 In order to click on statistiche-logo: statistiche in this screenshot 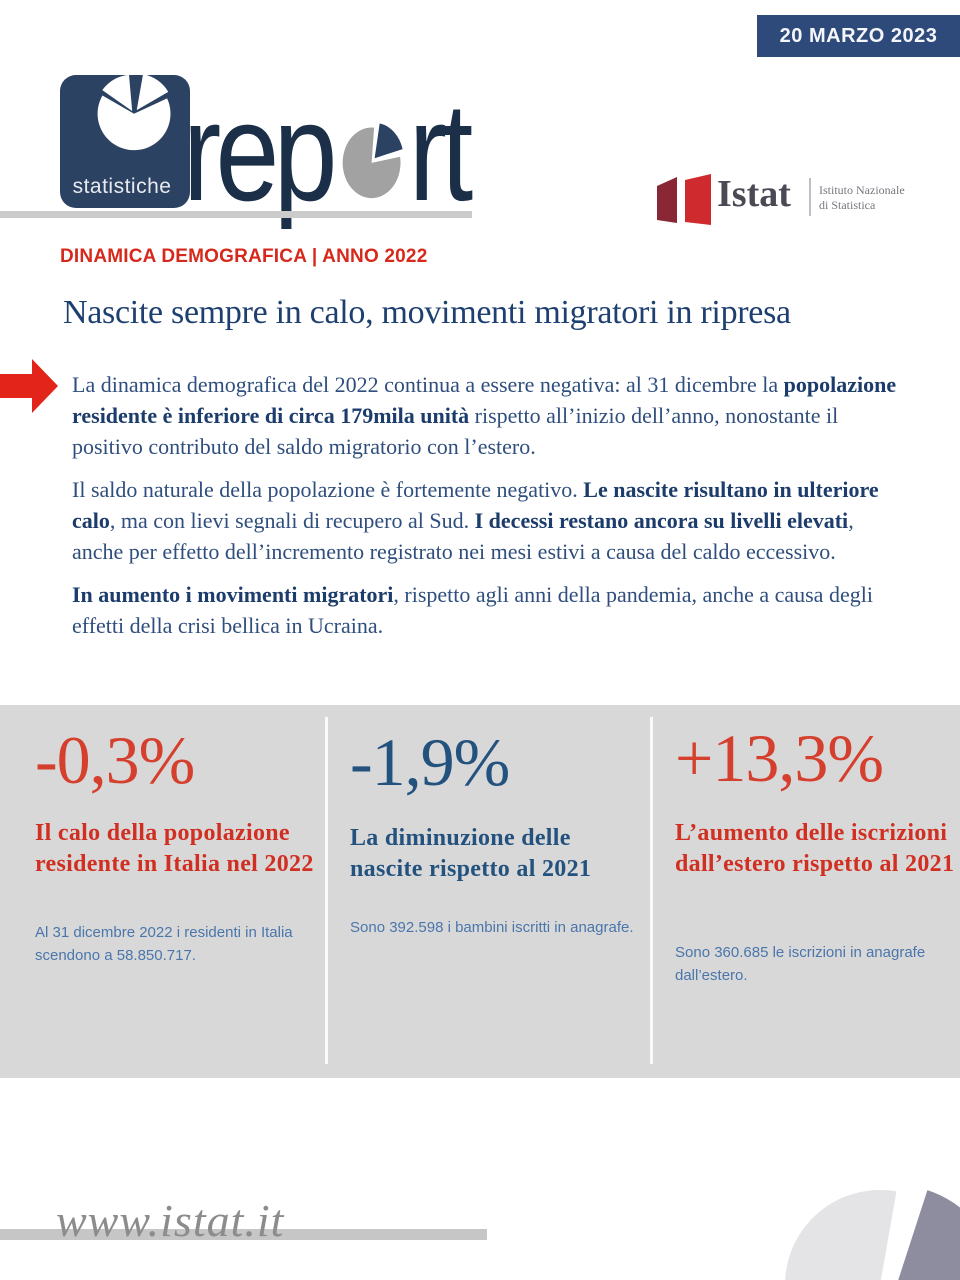, I will do `click(125, 141)`.